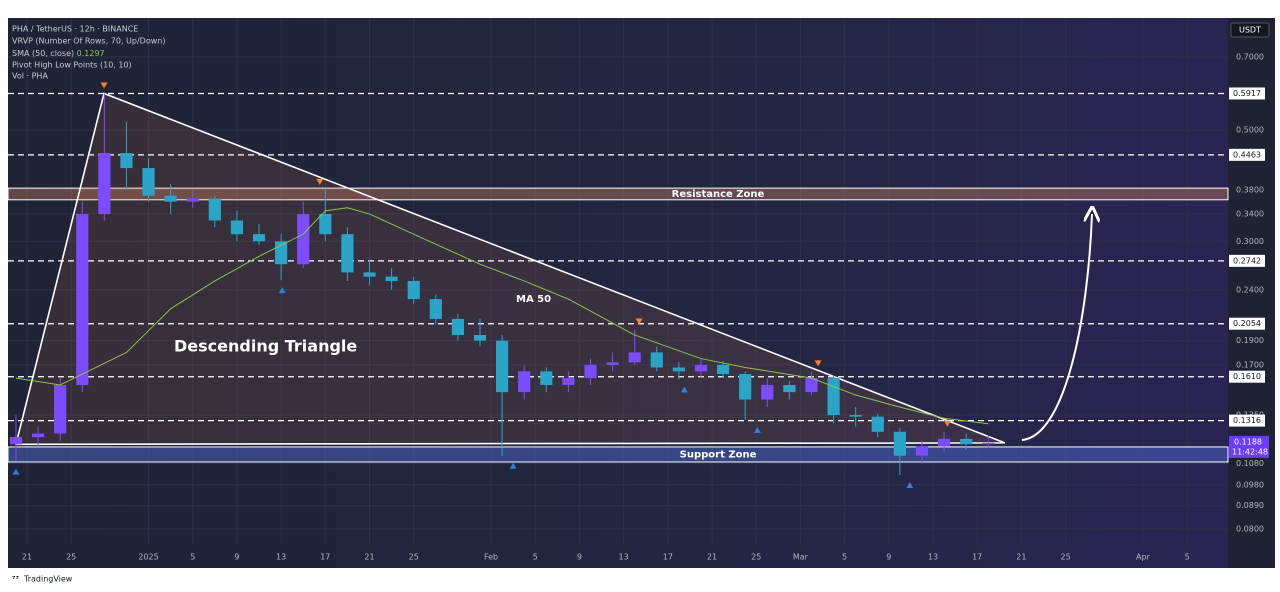 The width and height of the screenshot is (1280, 592). What do you see at coordinates (1250, 241) in the screenshot?
I see `y-tick-label: 0.3000` at bounding box center [1250, 241].